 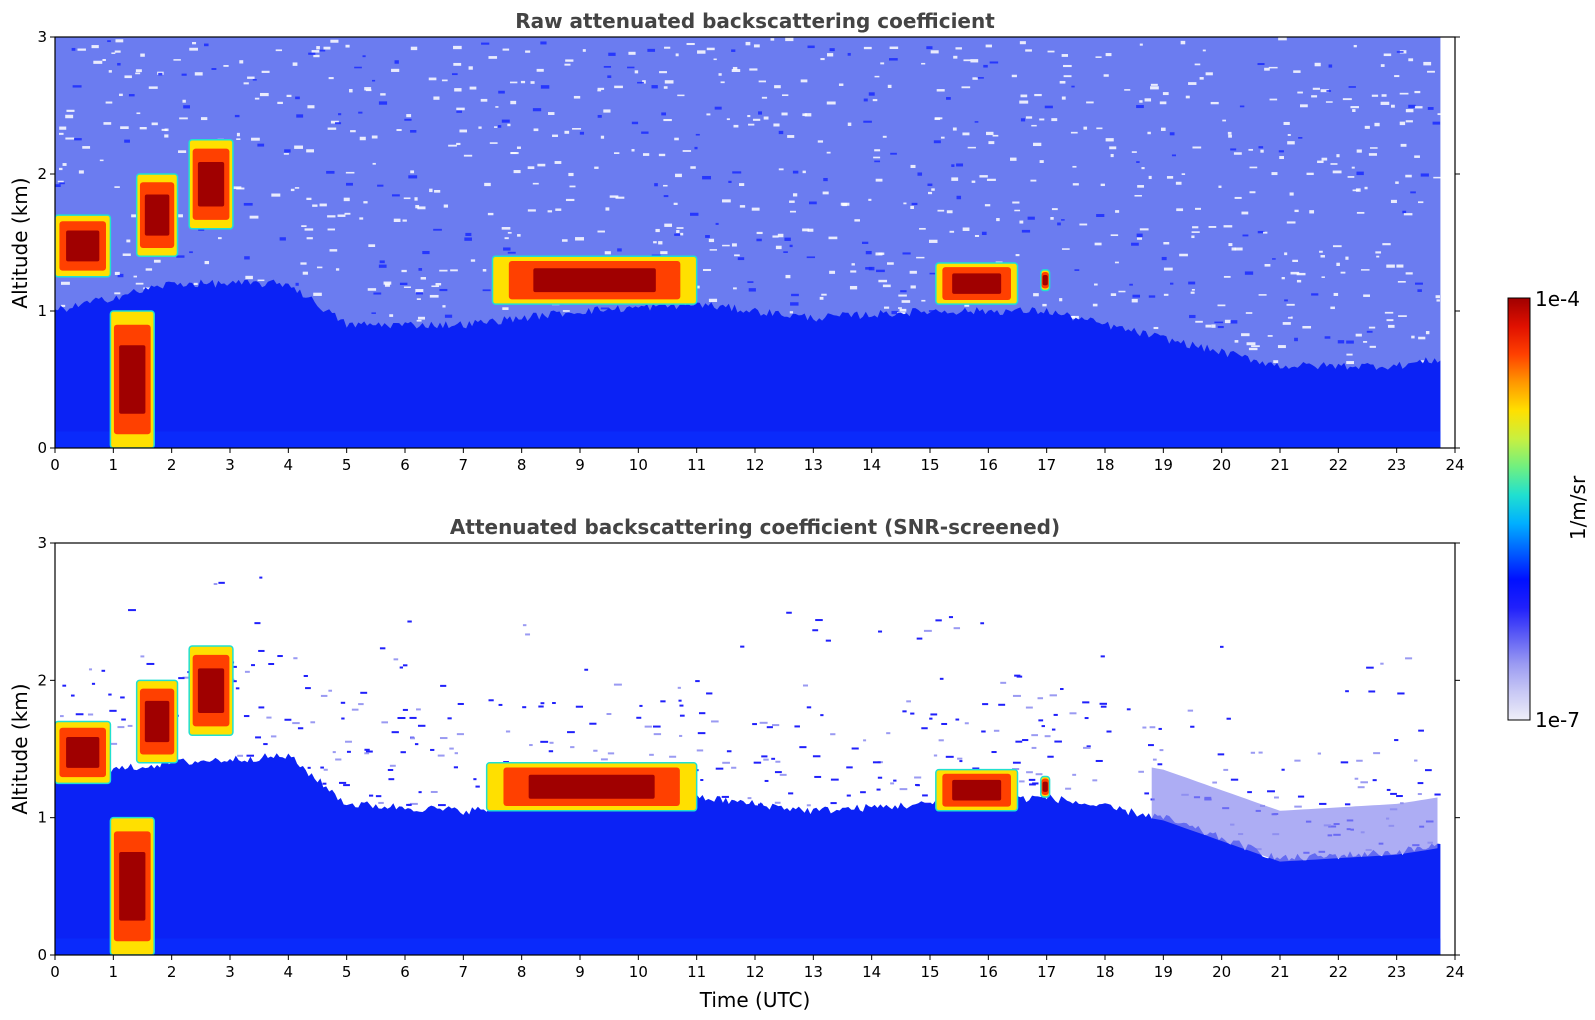 What do you see at coordinates (20, 242) in the screenshot?
I see `panel-raw-y-label: Altitude (km)` at bounding box center [20, 242].